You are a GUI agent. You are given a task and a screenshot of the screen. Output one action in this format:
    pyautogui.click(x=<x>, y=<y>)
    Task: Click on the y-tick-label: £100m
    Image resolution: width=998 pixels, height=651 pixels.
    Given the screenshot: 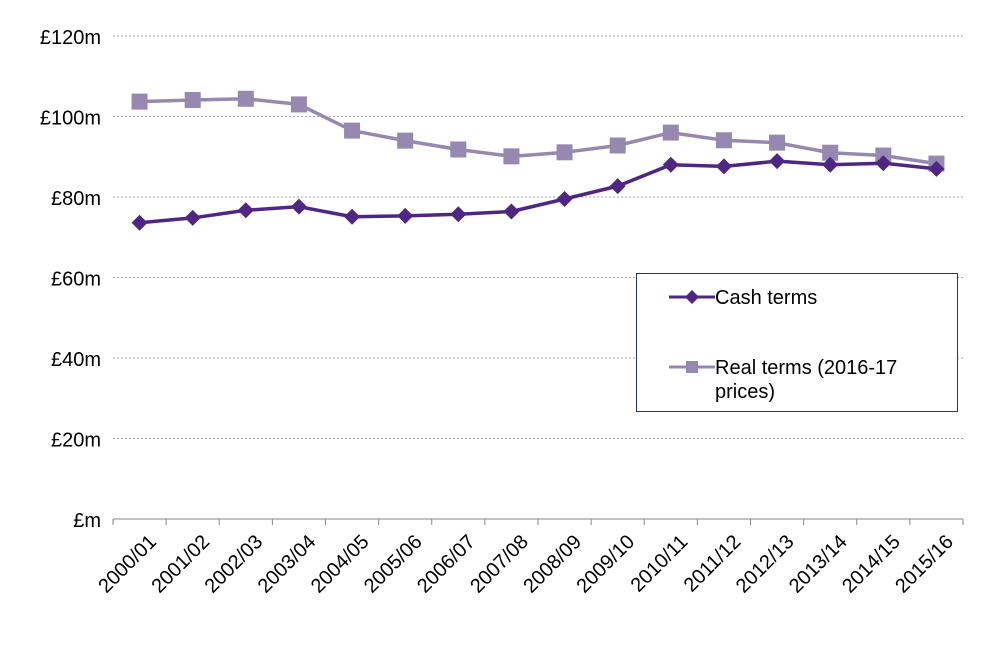 What is the action you would take?
    pyautogui.click(x=70, y=119)
    